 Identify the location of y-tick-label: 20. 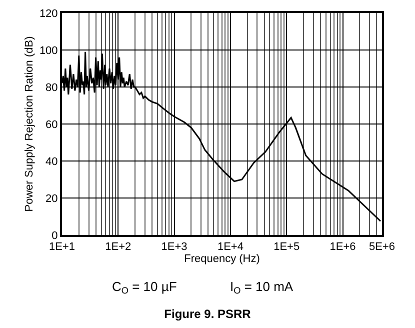
(52, 198).